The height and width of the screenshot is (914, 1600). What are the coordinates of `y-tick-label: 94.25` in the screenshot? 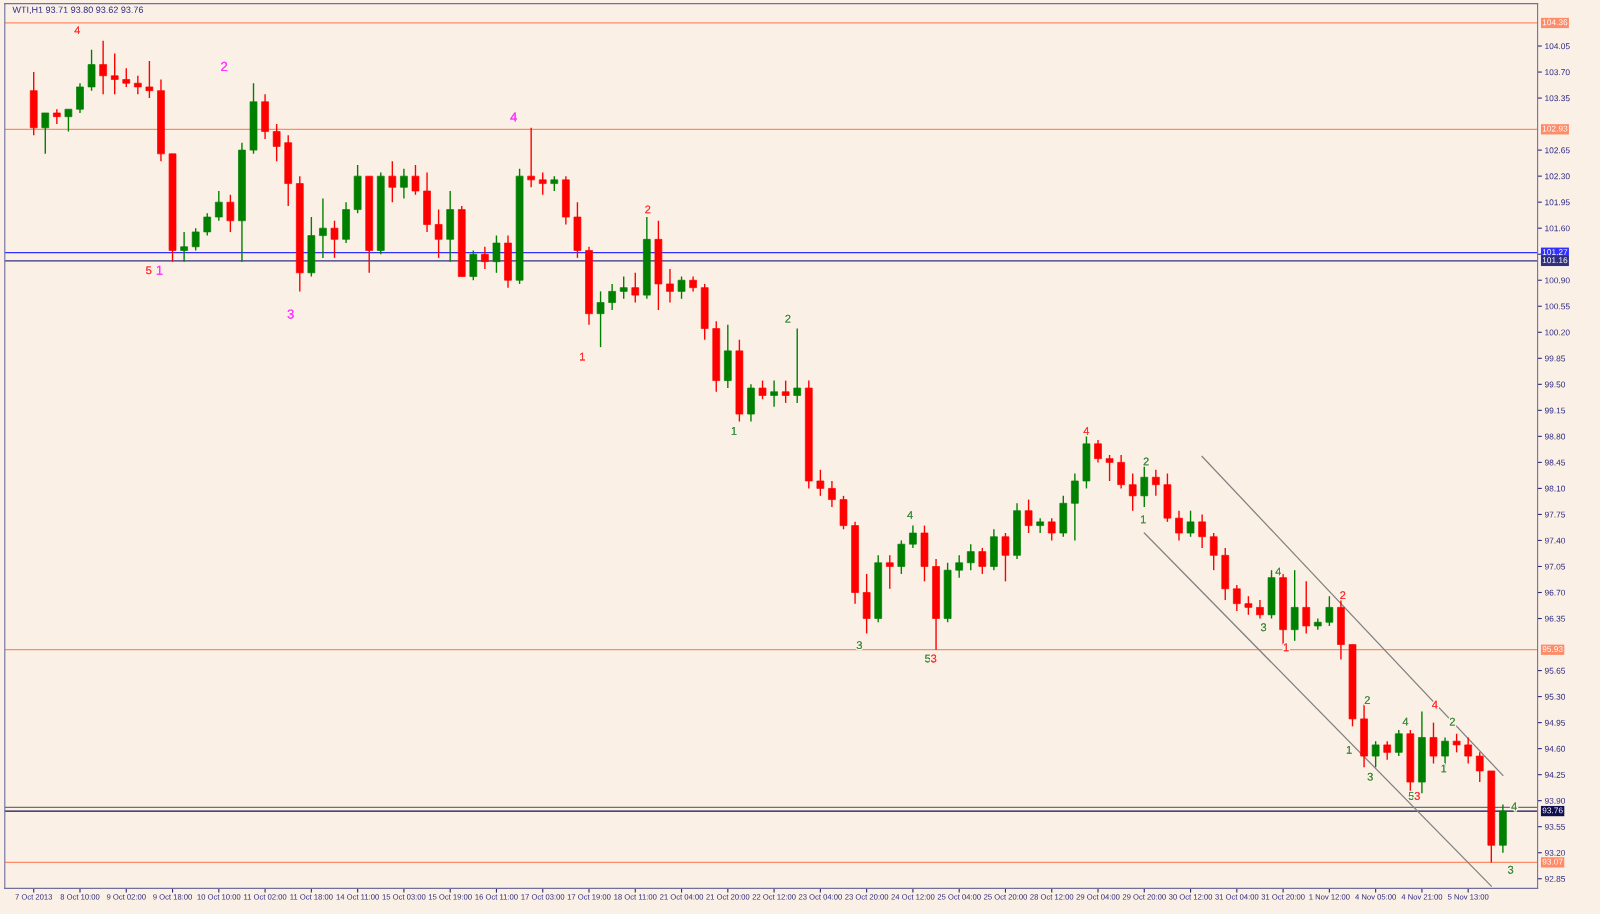 It's located at (1555, 774).